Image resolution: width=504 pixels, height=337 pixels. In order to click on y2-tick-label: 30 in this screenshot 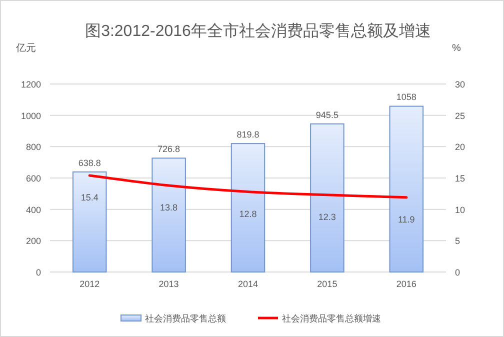, I will do `click(460, 85)`.